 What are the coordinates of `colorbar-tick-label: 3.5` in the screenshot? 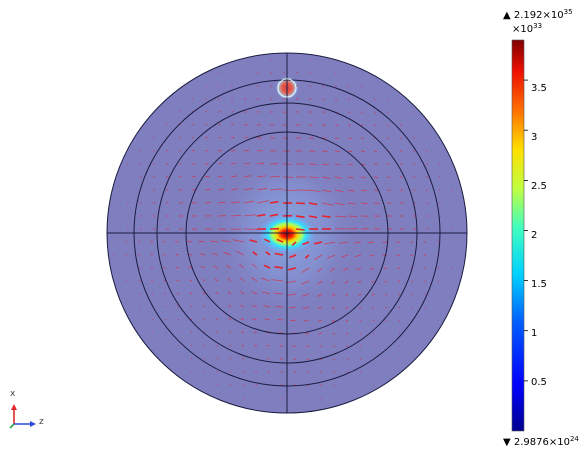 It's located at (539, 88).